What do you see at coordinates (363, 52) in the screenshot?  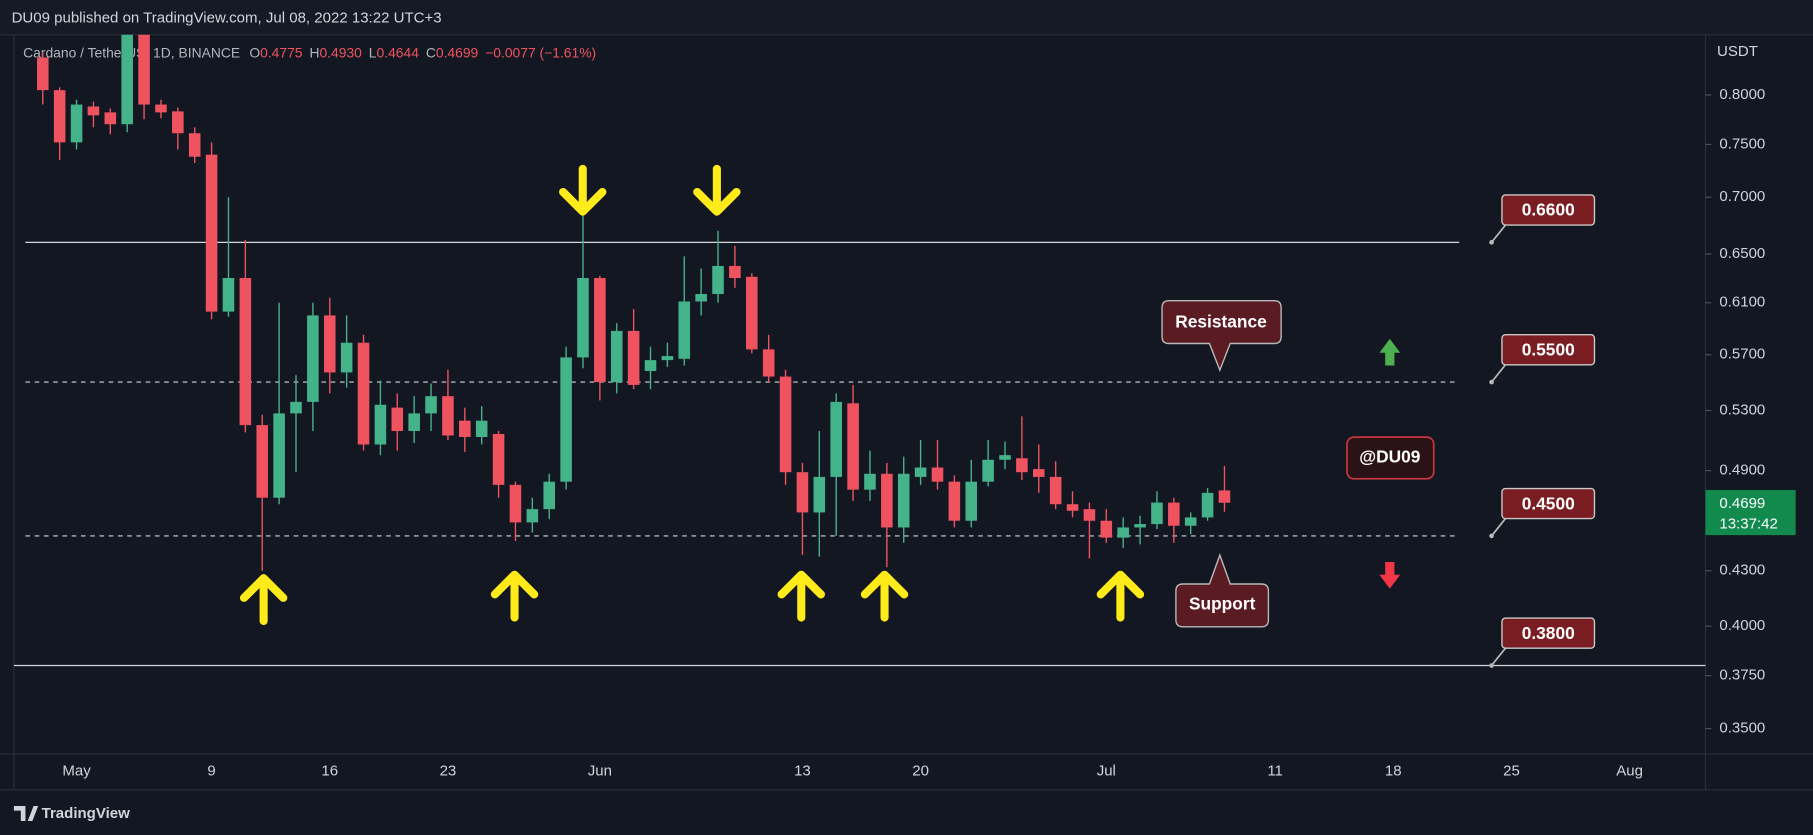 I see `ohlc: O0.4775 H0.4930 L0.4644 C0.4699` at bounding box center [363, 52].